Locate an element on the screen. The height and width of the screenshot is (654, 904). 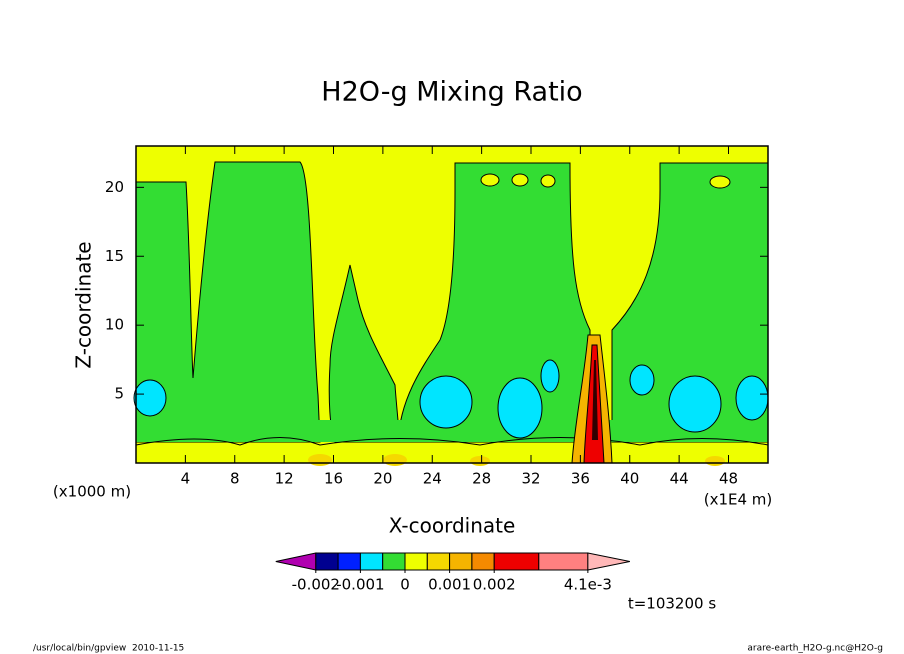
footer-left: /usr/local/bin/gpview 2010-11-15 is located at coordinates (108, 649).